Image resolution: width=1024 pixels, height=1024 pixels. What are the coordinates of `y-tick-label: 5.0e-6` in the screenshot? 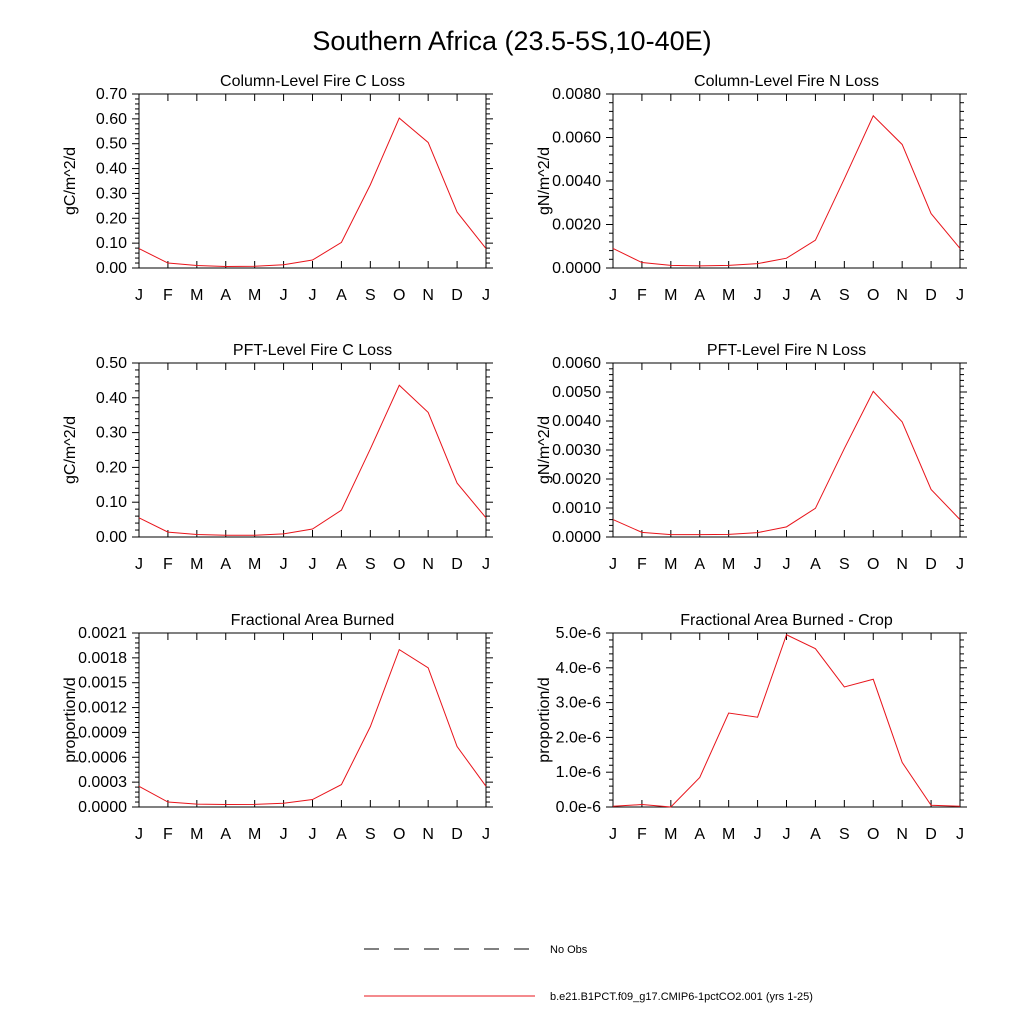 It's located at (578, 633).